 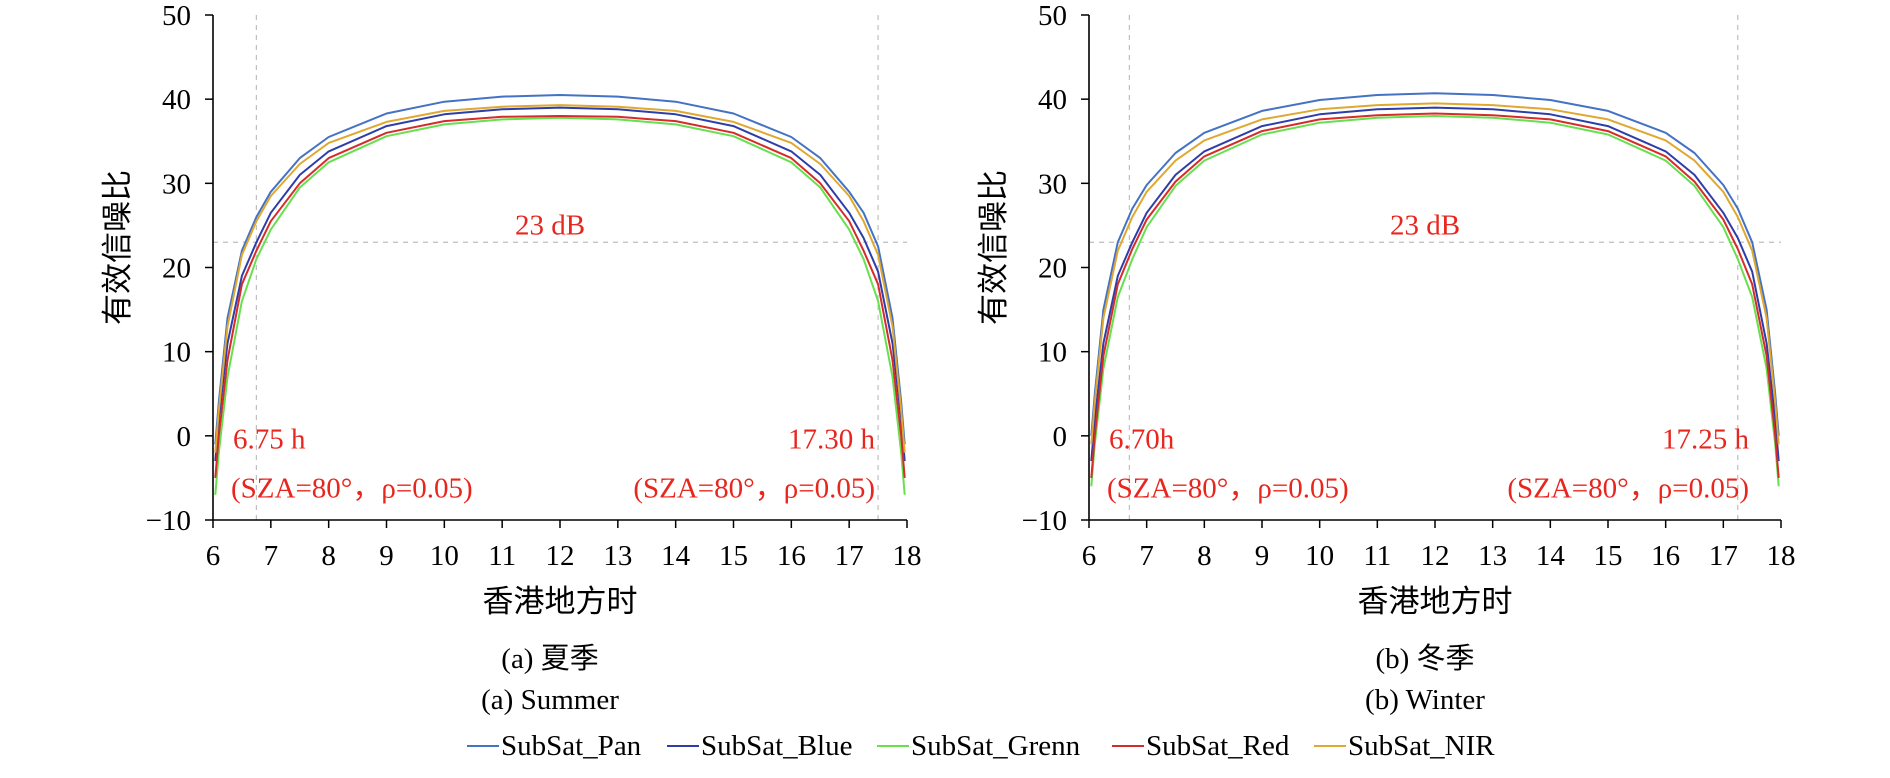 What do you see at coordinates (269, 439) in the screenshot?
I see `left-time-annotation: 6.75 h` at bounding box center [269, 439].